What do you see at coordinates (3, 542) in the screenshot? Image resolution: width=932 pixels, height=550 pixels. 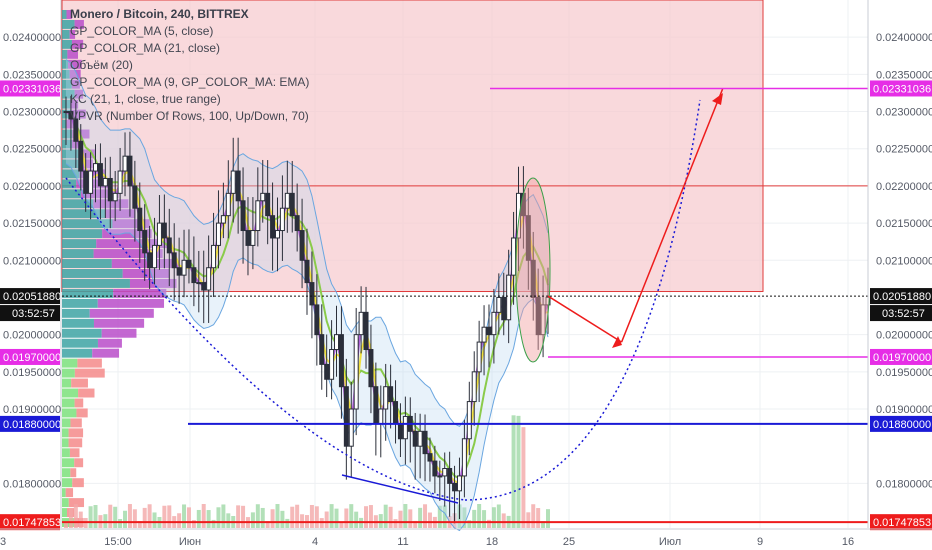 I see `time-tick-label: 23` at bounding box center [3, 542].